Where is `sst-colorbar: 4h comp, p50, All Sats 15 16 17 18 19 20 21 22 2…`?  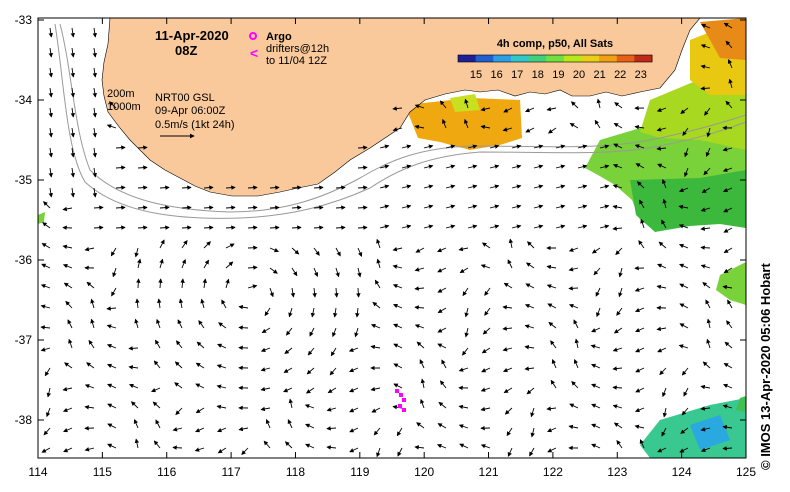 sst-colorbar: 4h comp, p50, All Sats 15 16 17 18 19 20 21 22 2… is located at coordinates (555, 59).